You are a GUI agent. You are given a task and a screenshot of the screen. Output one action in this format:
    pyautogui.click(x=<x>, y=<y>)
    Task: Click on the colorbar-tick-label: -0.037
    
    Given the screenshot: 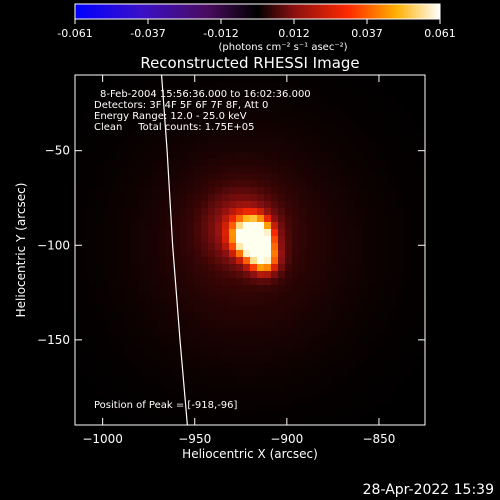 What is the action you would take?
    pyautogui.click(x=147, y=33)
    